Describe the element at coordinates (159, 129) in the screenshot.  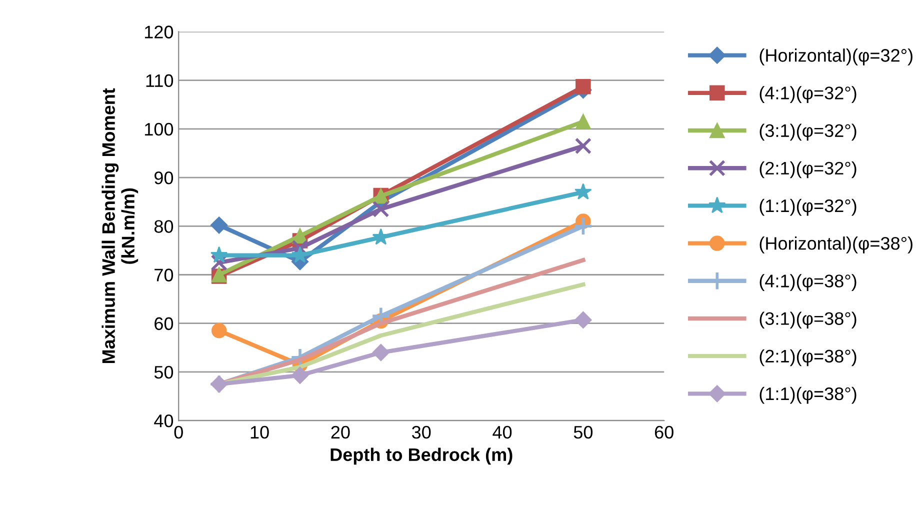
I see `y-tick-label: 100` at that location.